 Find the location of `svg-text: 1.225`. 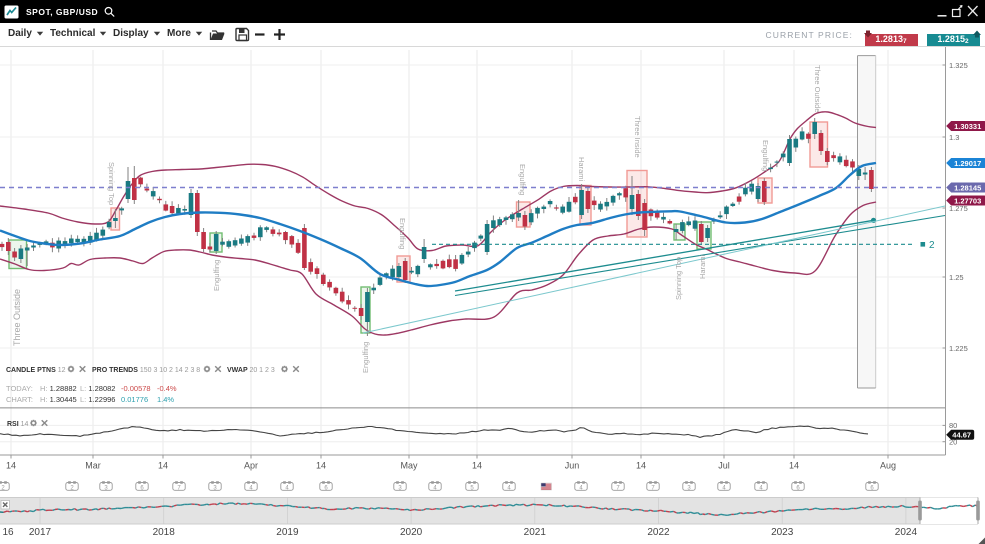

svg-text: 1.225 is located at coordinates (958, 348).